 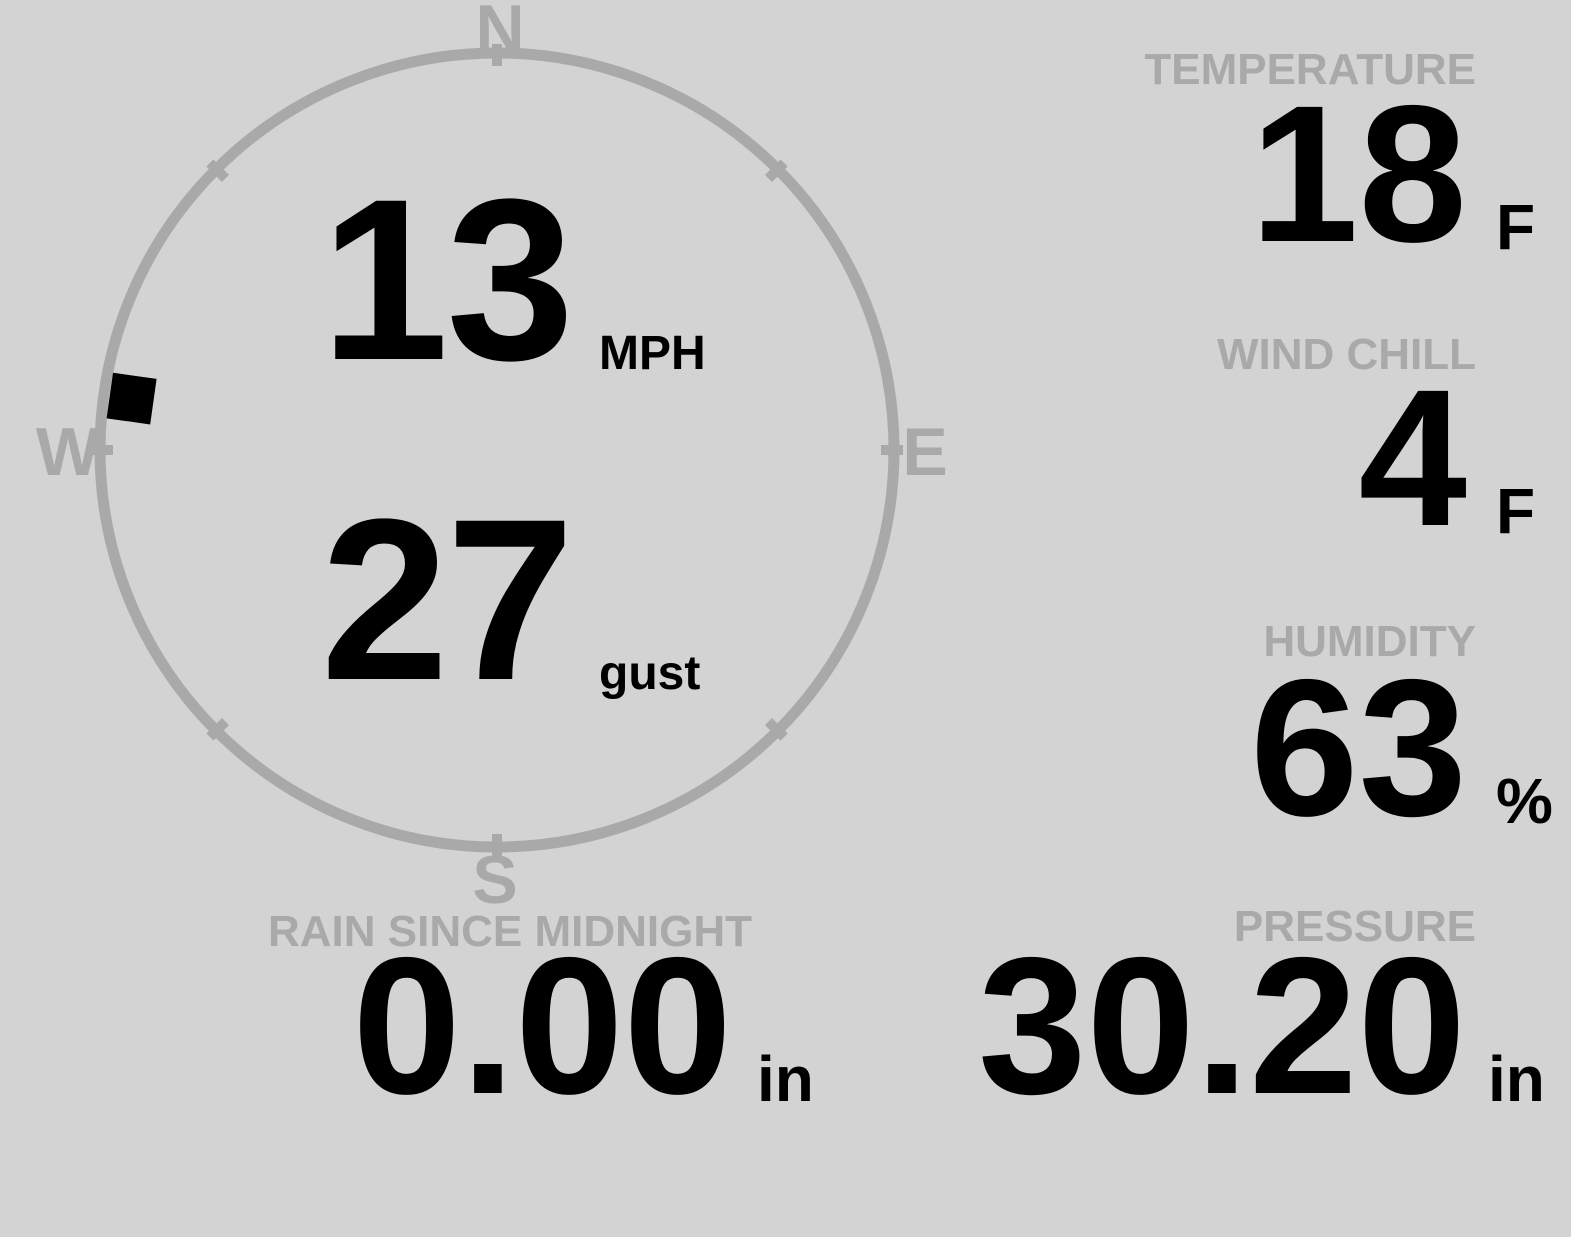 What do you see at coordinates (1516, 1079) in the screenshot?
I see `pressure-unit: in` at bounding box center [1516, 1079].